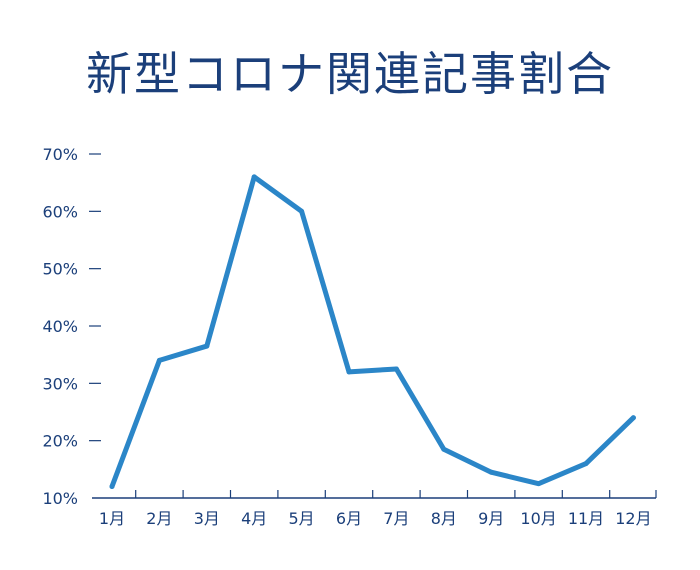 Image resolution: width=700 pixels, height=570 pixels. Describe the element at coordinates (60, 211) in the screenshot. I see `y-tick-label: 60%` at that location.